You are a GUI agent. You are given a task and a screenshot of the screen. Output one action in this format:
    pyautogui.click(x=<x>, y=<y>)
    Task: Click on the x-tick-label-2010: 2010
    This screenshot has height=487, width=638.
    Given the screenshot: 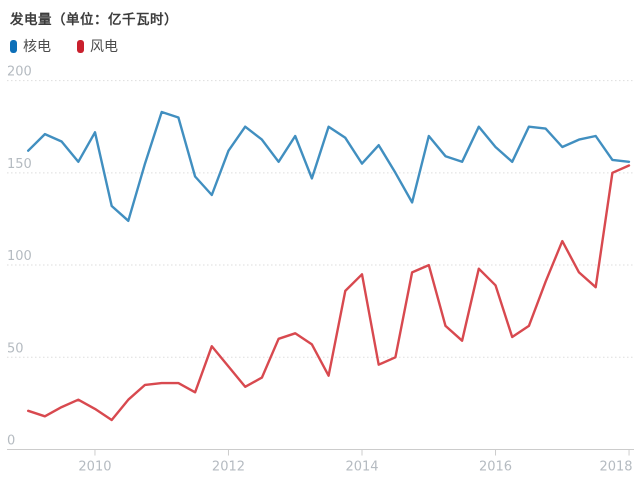 What is the action you would take?
    pyautogui.click(x=94, y=467)
    